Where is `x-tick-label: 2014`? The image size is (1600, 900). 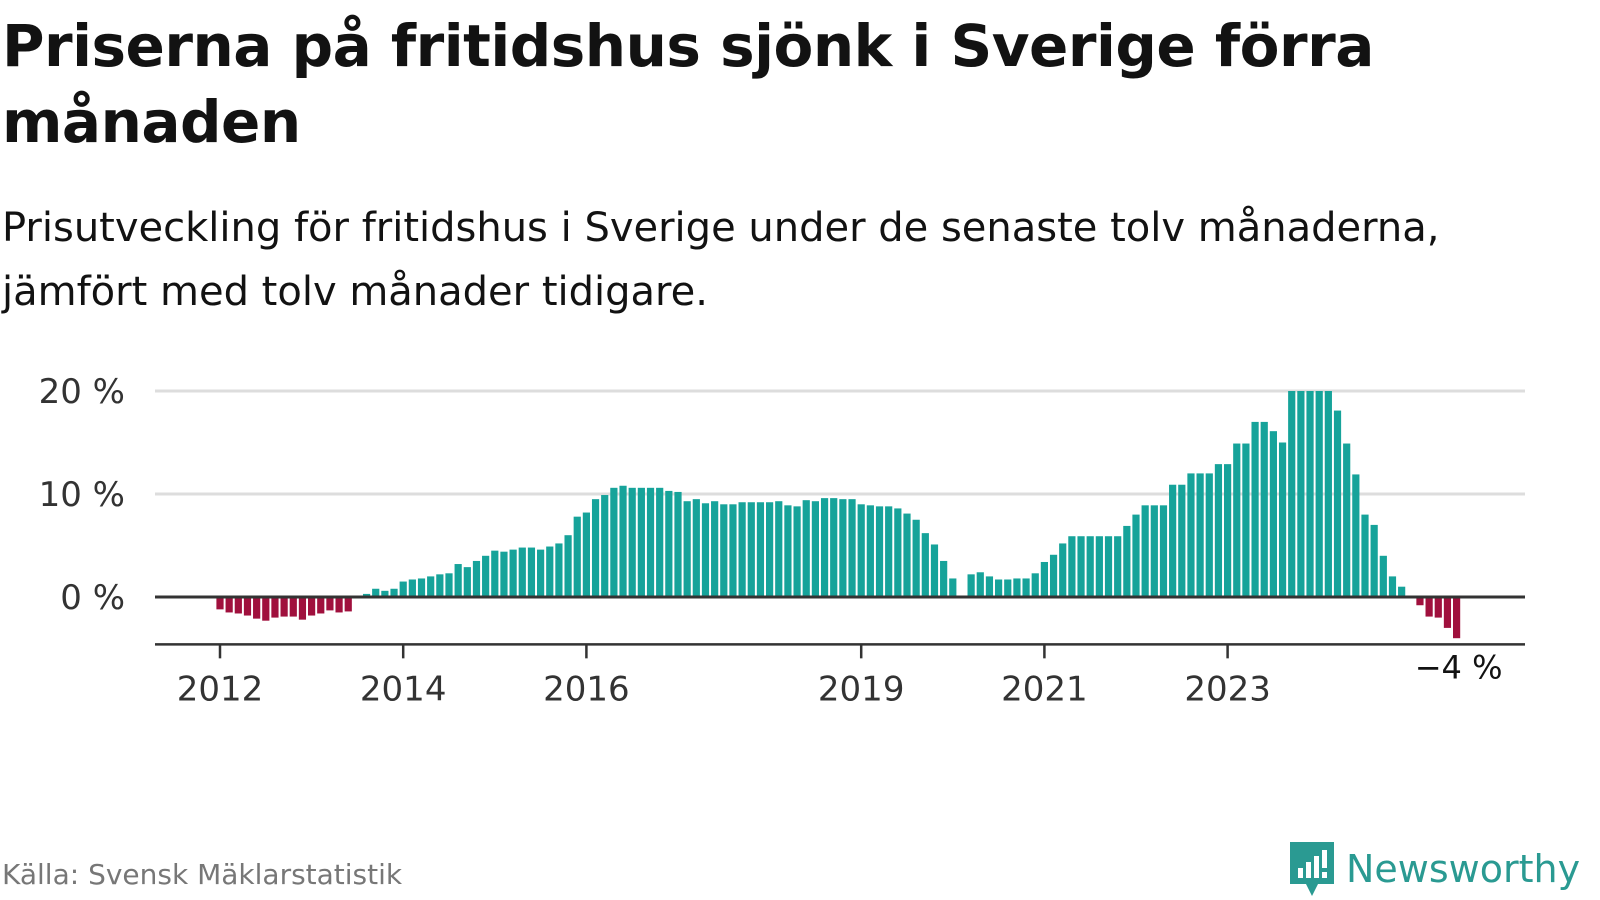 x-tick-label: 2014 is located at coordinates (403, 689).